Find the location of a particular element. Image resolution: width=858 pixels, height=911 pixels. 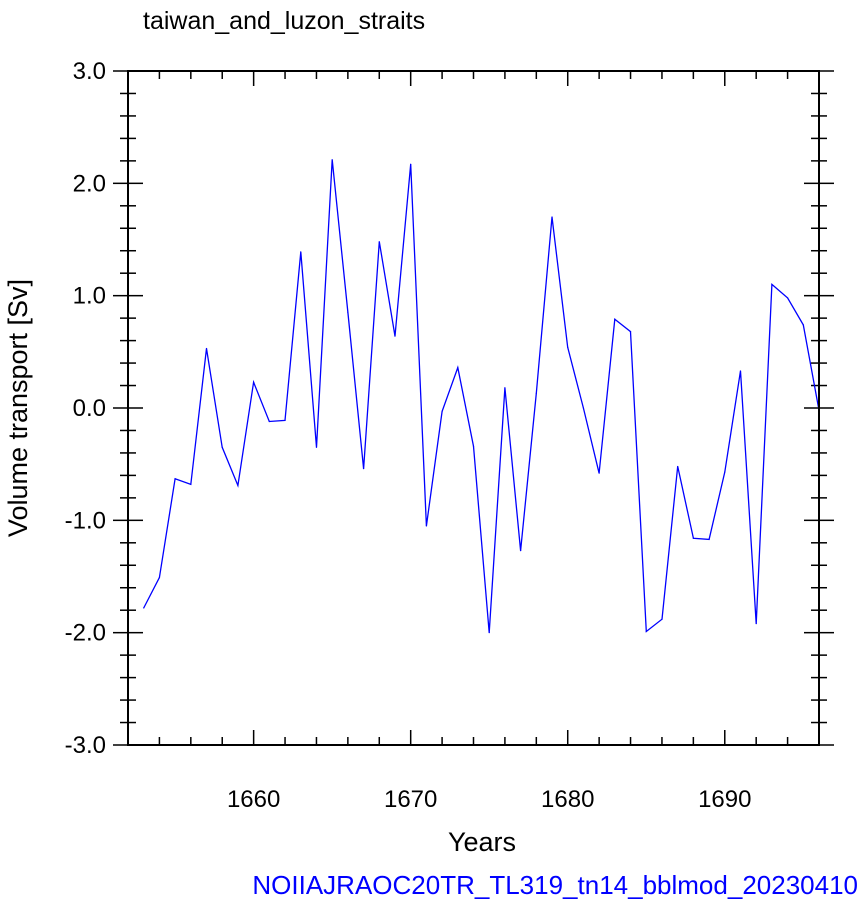

x-tick-labels: 1660 1670 1680 1690 is located at coordinates (489, 799).